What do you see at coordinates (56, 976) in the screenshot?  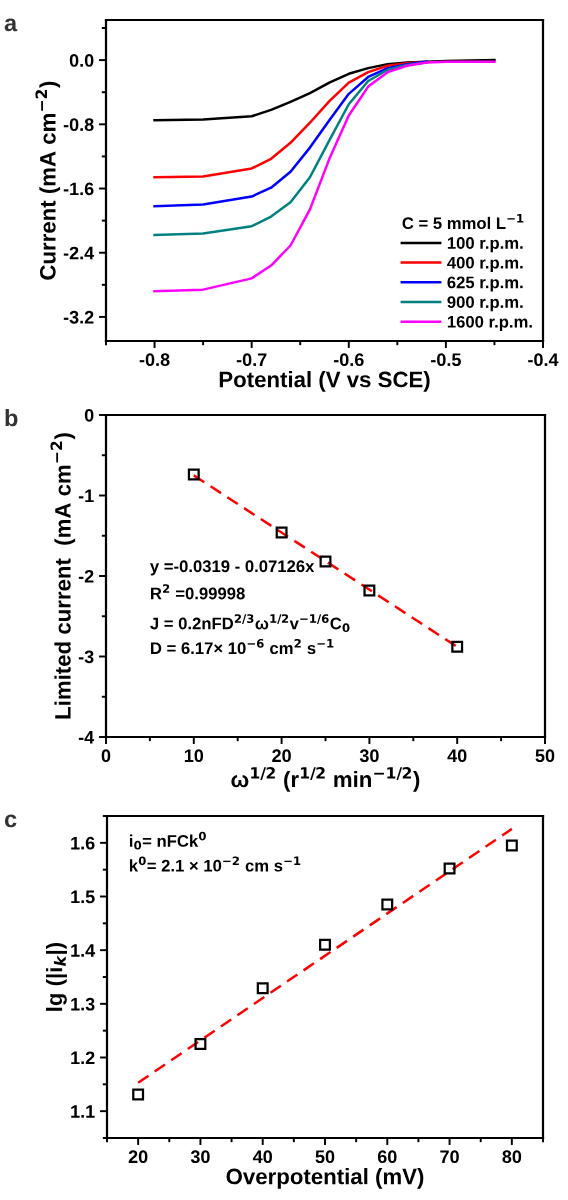 I see `y-axis-title: lg (|i$_{k}$|)` at bounding box center [56, 976].